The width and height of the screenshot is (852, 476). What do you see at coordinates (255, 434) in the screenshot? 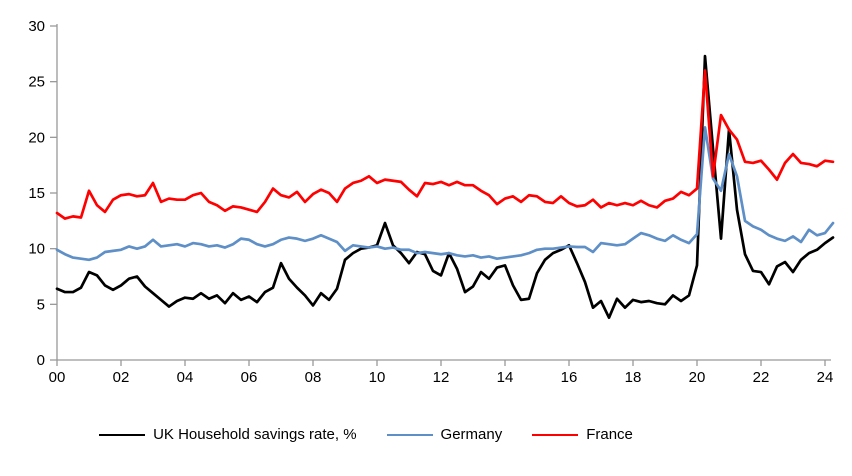
I see `uk-legend-label: UK Household savings rate, %` at bounding box center [255, 434].